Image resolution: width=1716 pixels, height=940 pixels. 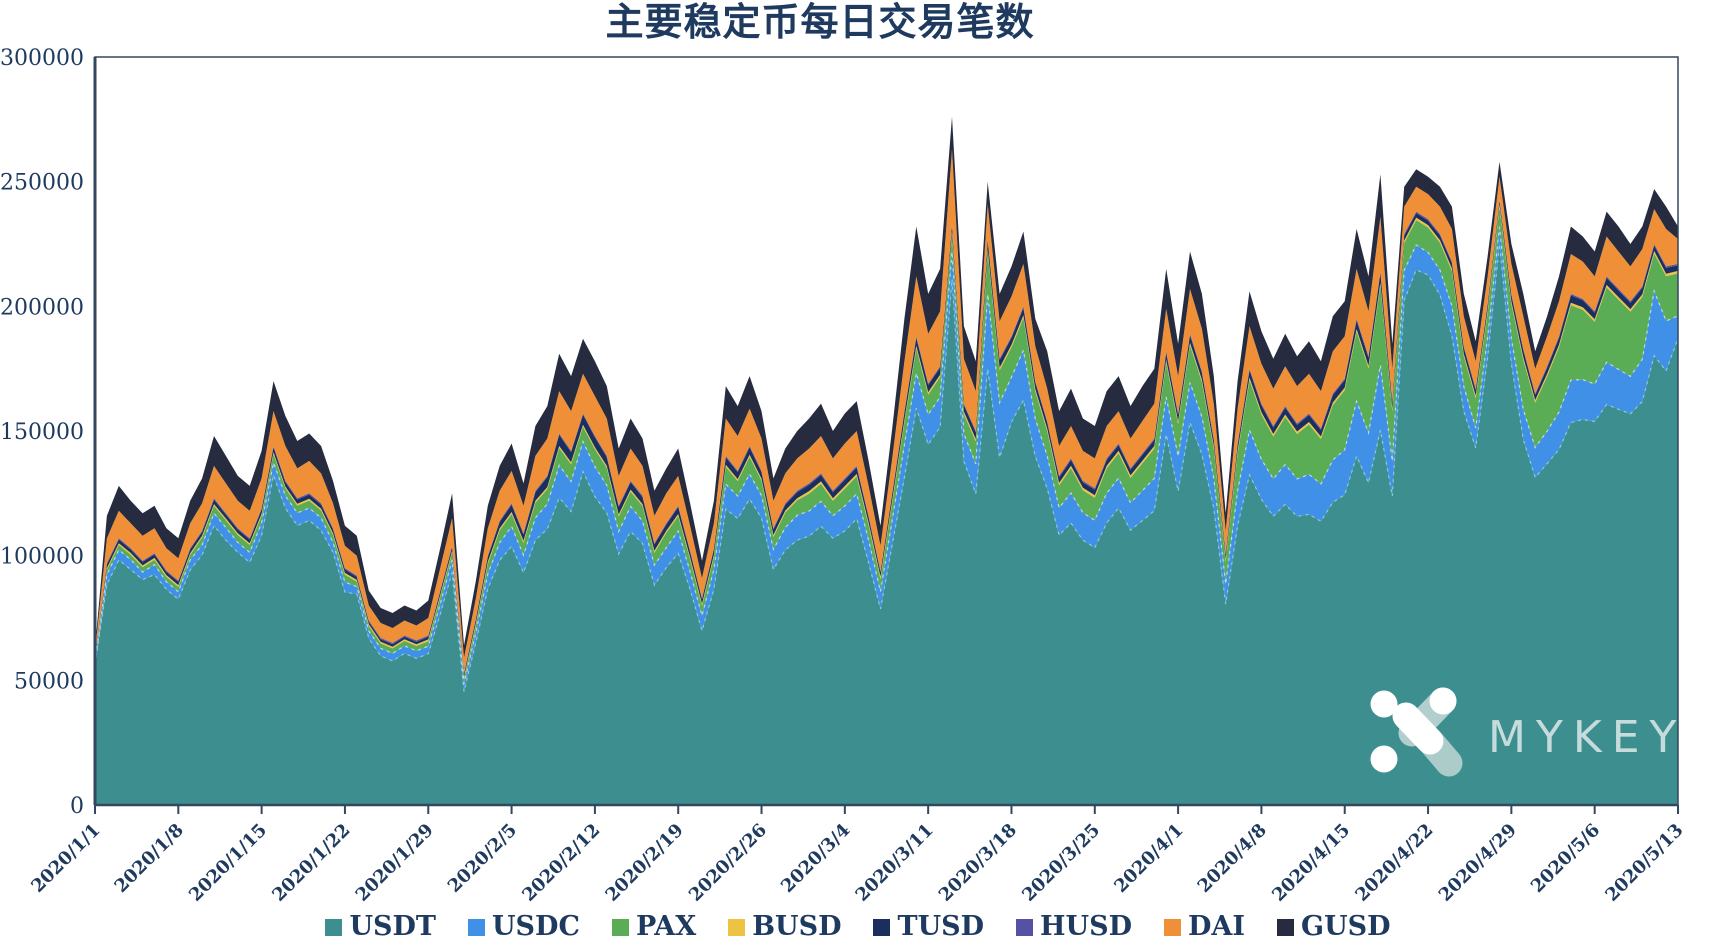 What do you see at coordinates (820, 22) in the screenshot?
I see `chart-title: 主要稳定币每日交易笔数` at bounding box center [820, 22].